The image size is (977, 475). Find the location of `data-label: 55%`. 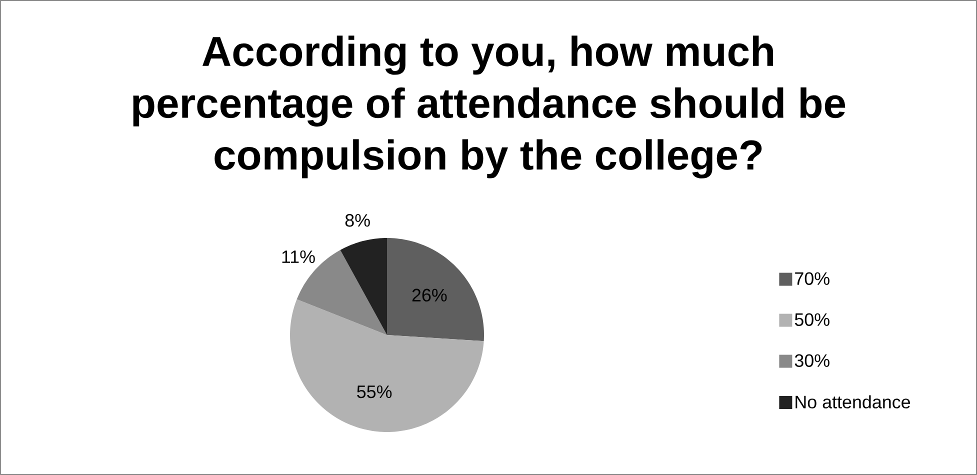

data-label: 55% is located at coordinates (374, 391).